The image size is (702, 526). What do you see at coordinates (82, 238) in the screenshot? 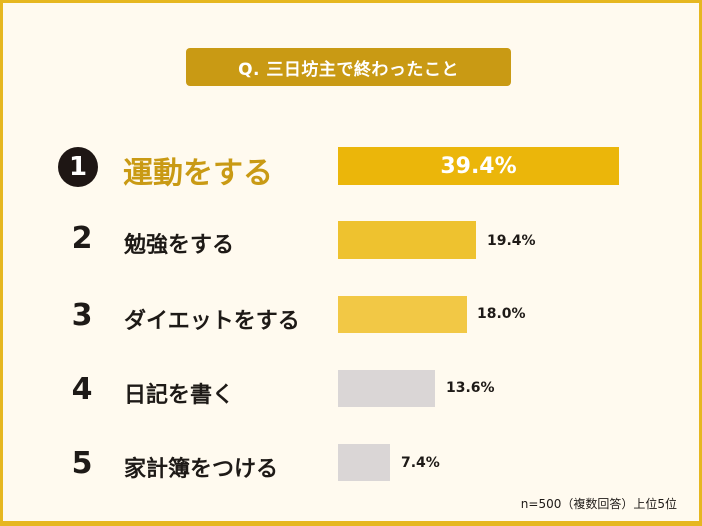
I see `rank-number: 2` at bounding box center [82, 238].